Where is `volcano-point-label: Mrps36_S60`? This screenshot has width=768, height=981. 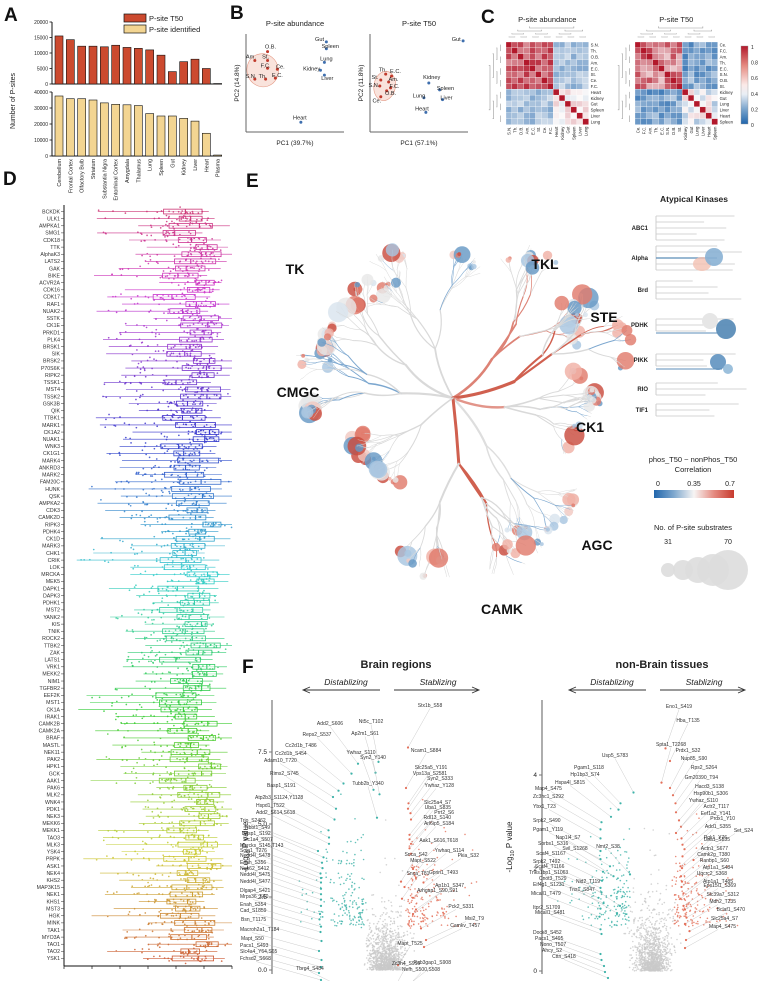 volcano-point-label: Mrps36_S60 is located at coordinates (254, 897).